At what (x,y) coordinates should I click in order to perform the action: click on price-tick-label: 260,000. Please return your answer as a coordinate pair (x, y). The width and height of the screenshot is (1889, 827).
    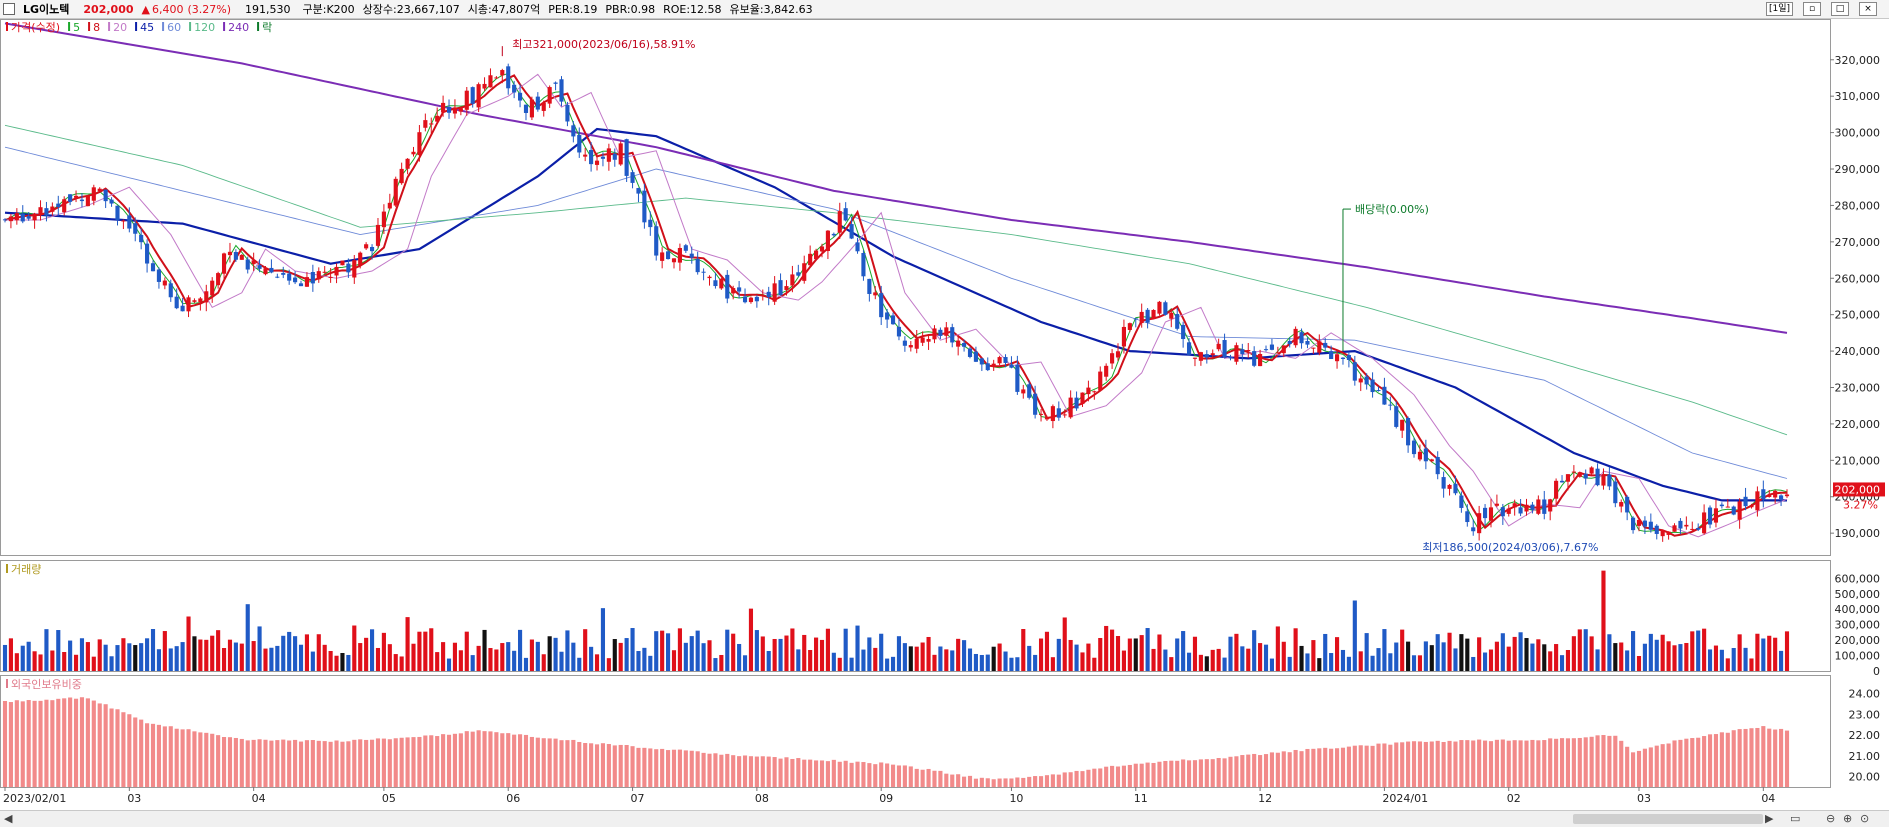
    Looking at the image, I should click on (1858, 278).